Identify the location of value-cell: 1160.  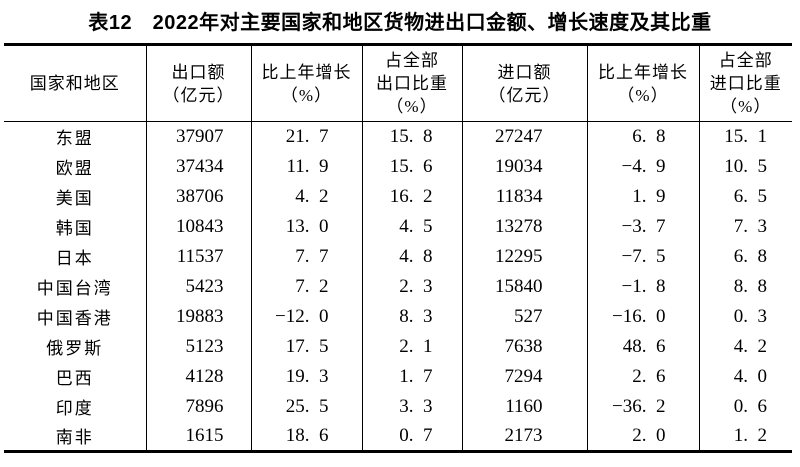
(524, 406).